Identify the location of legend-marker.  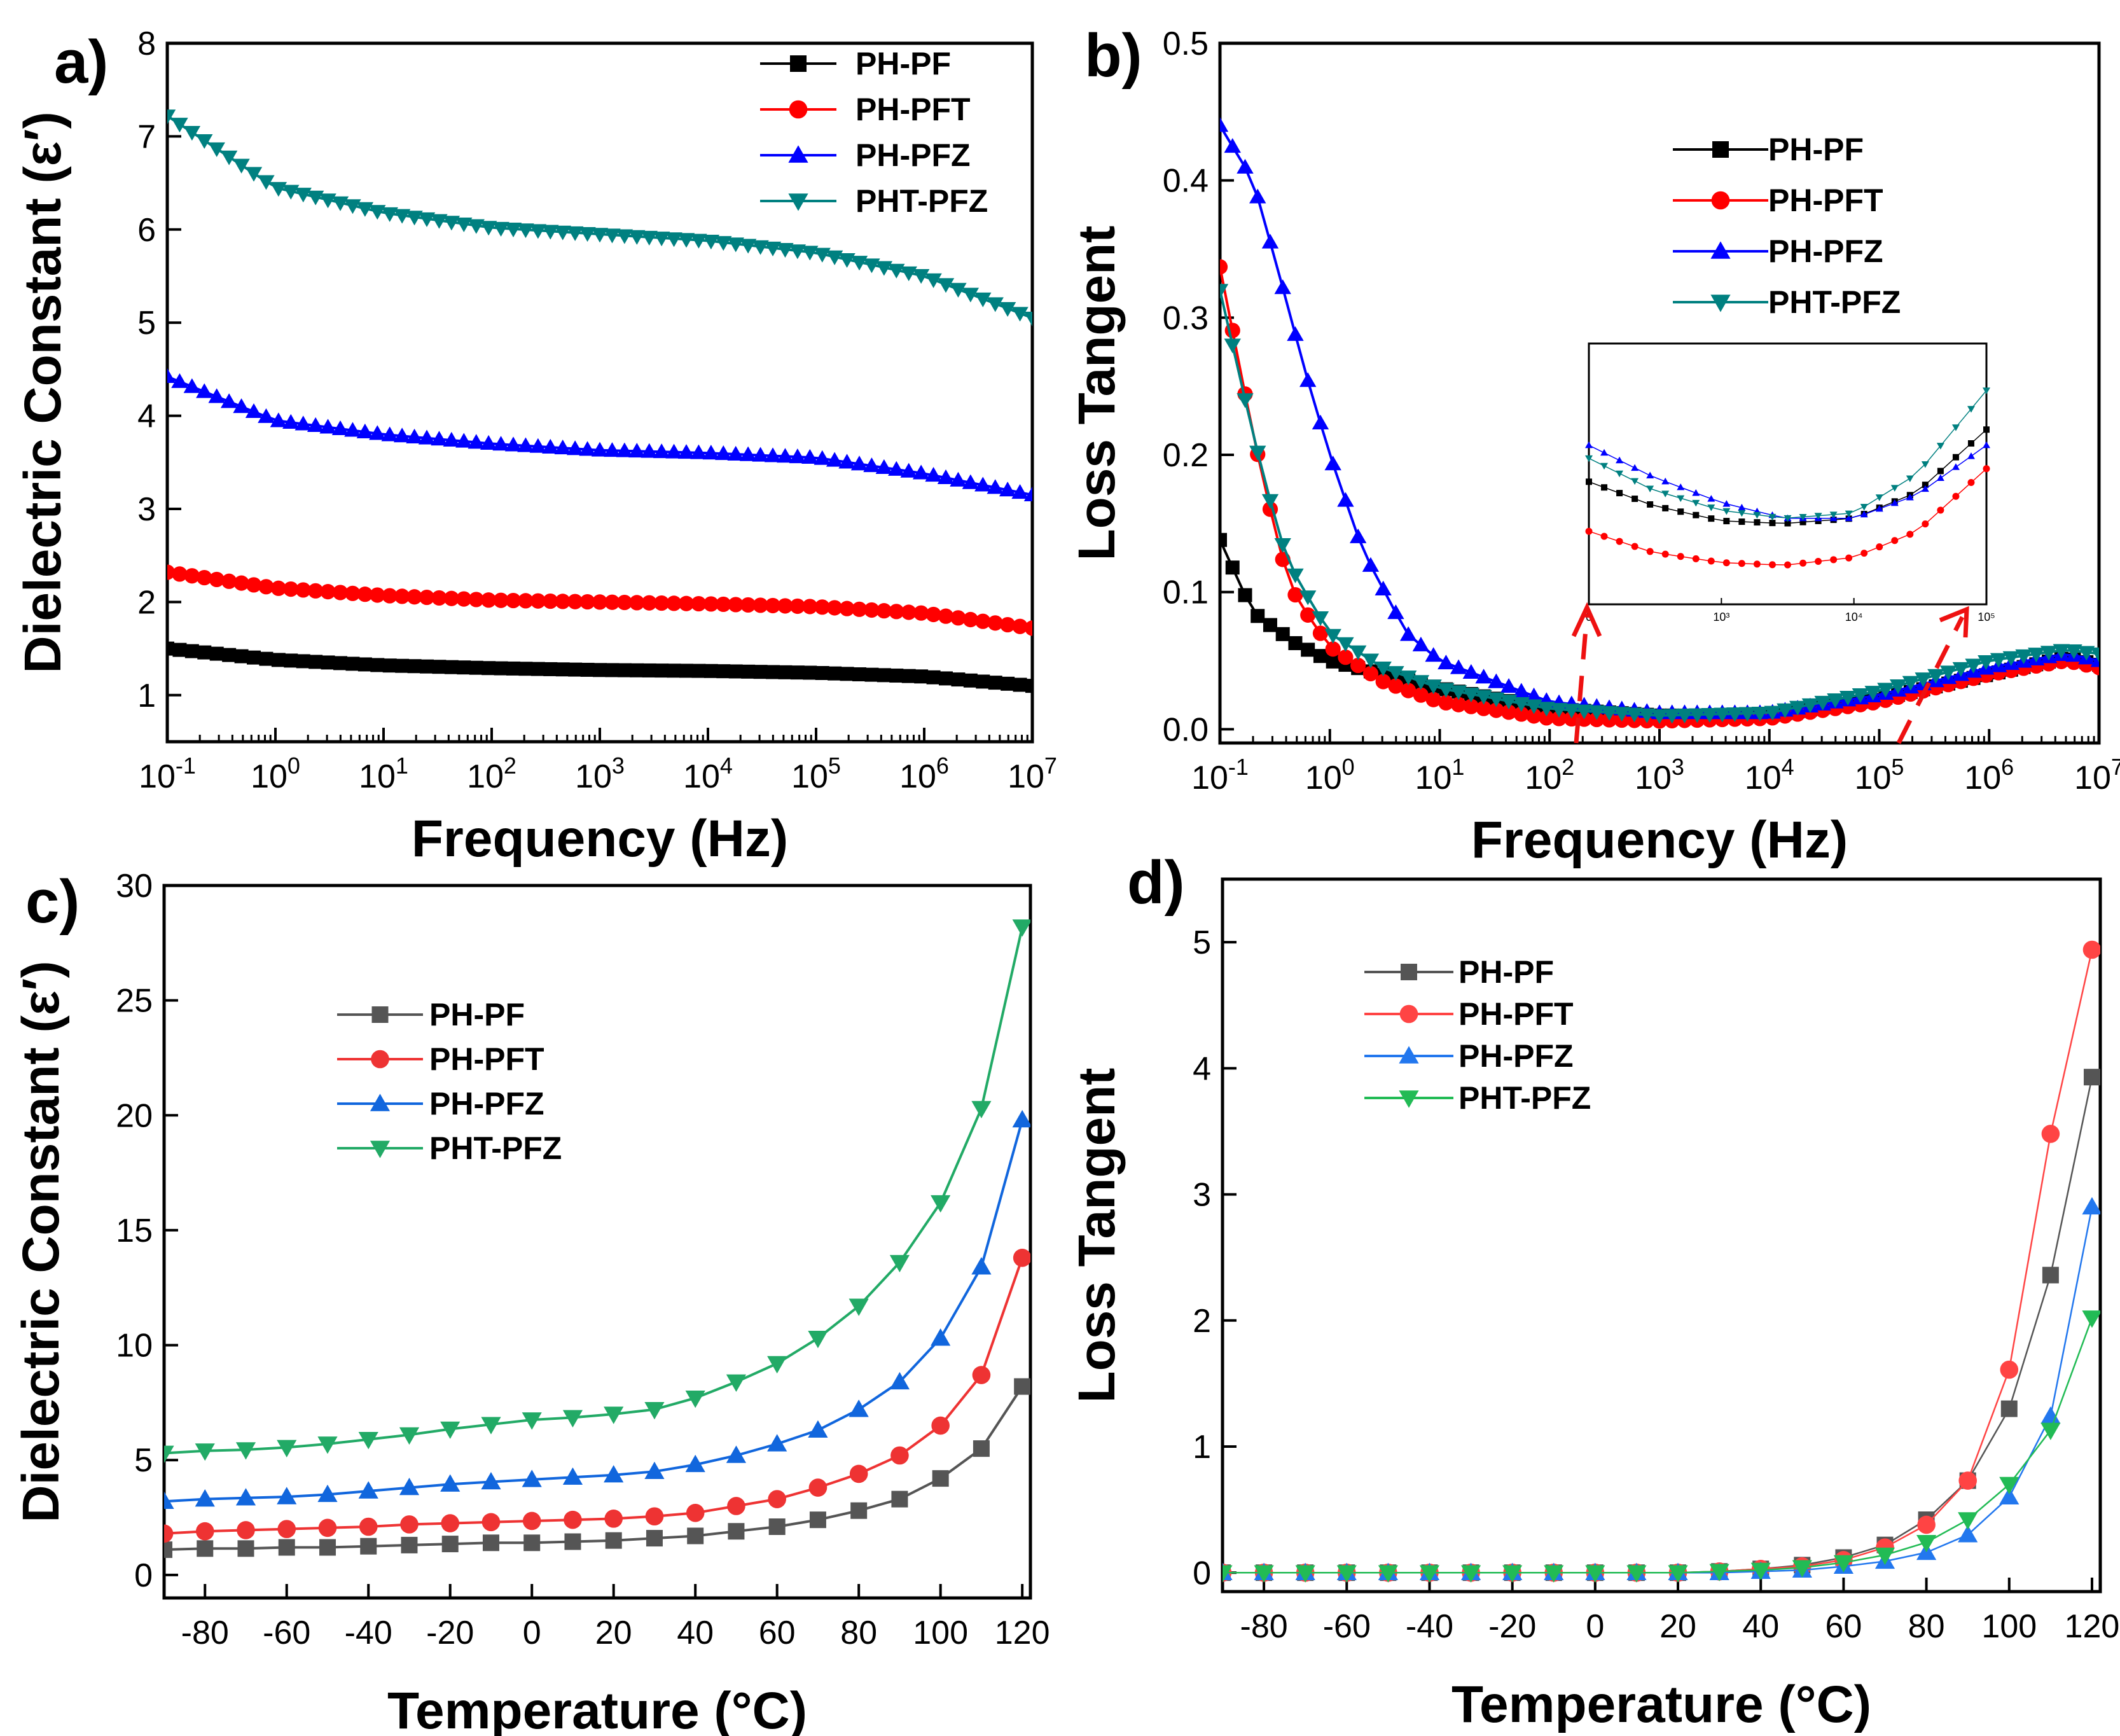
(1409, 1099).